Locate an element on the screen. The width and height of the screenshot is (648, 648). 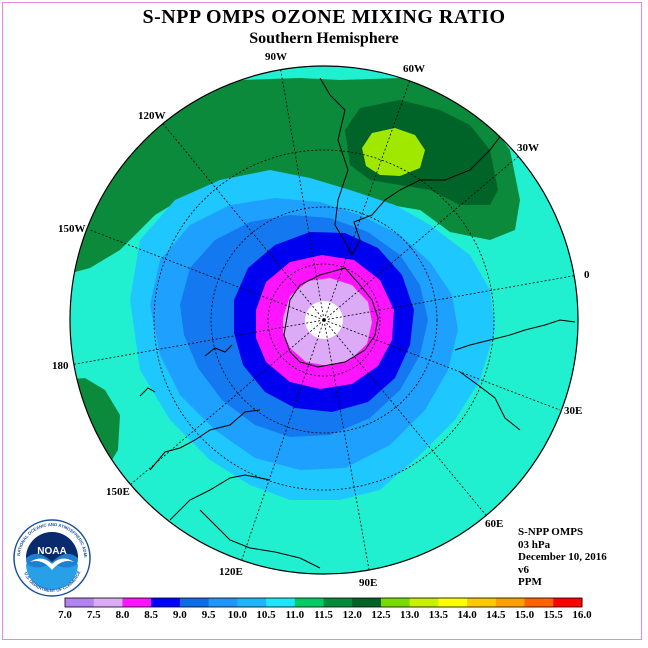
new-zealand-coast is located at coordinates (186, 370).